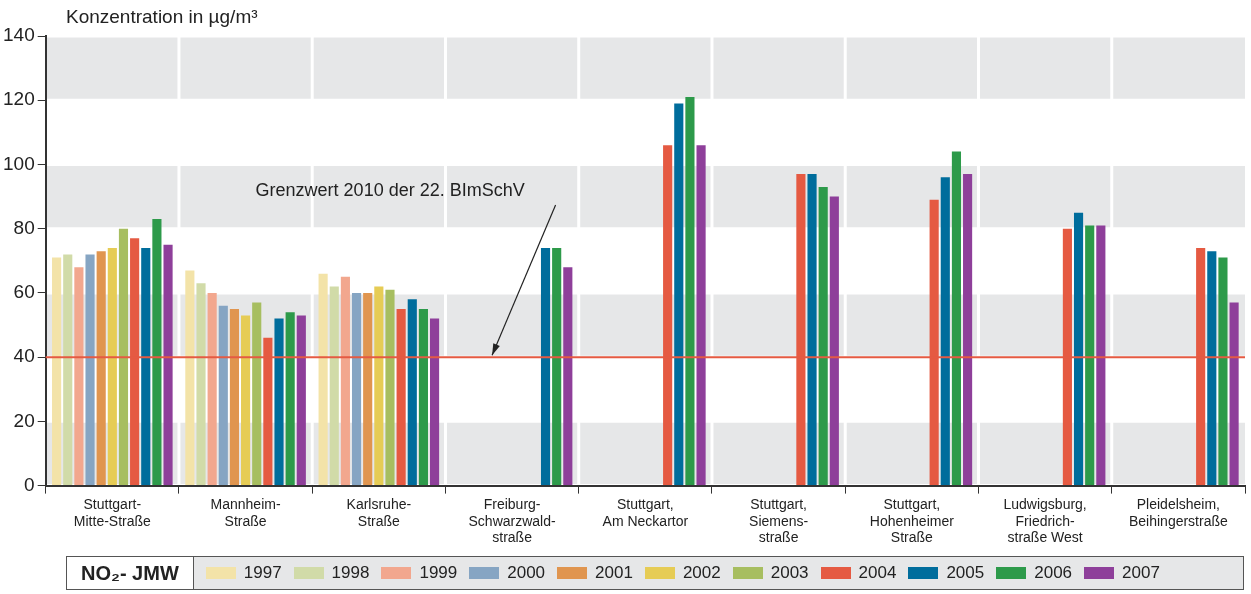 The width and height of the screenshot is (1251, 594). What do you see at coordinates (438, 573) in the screenshot?
I see `legend-label: 1999` at bounding box center [438, 573].